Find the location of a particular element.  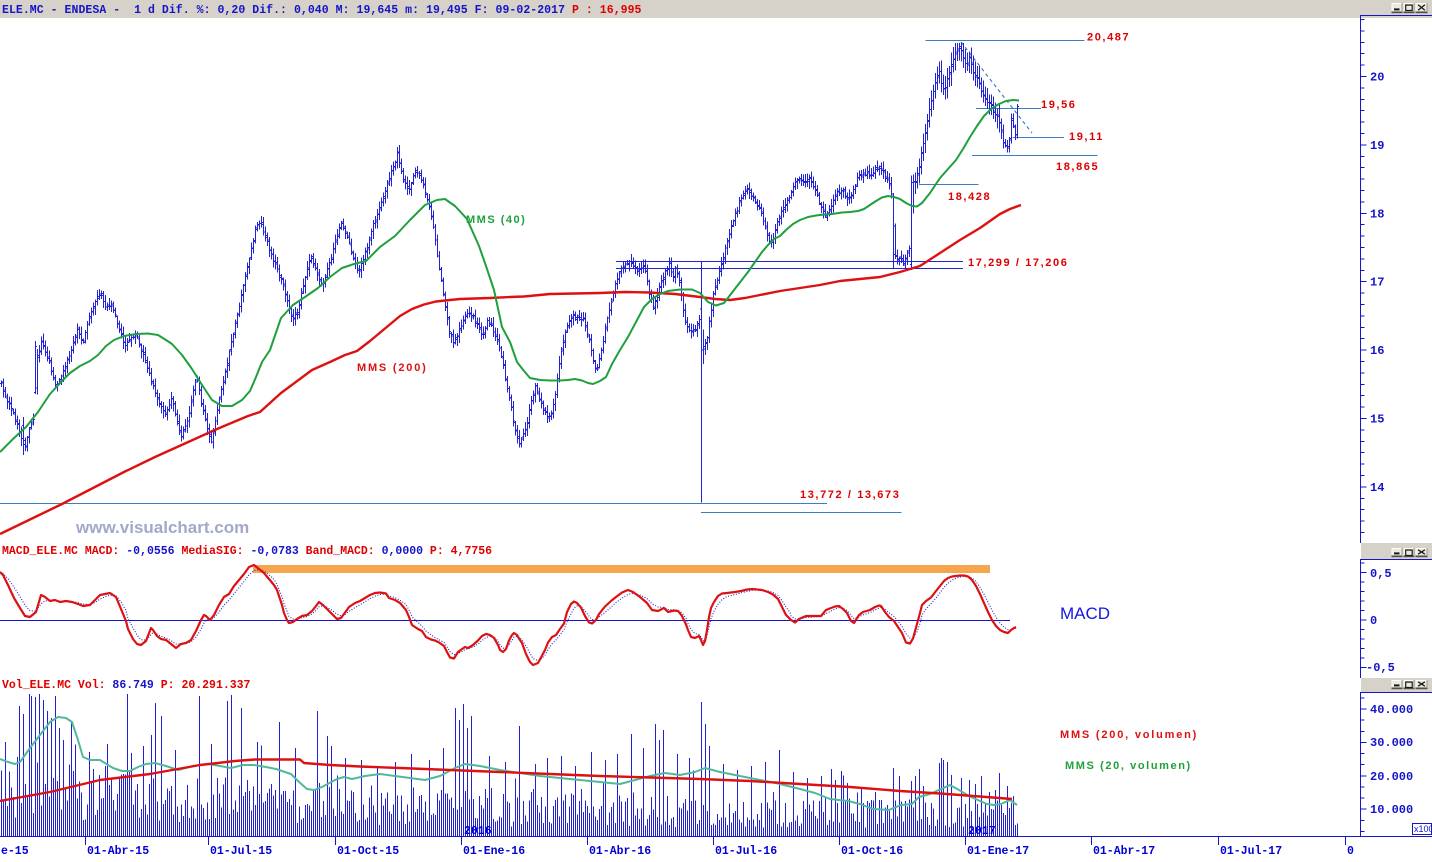

svg-text: 19,11 is located at coordinates (1086, 137).